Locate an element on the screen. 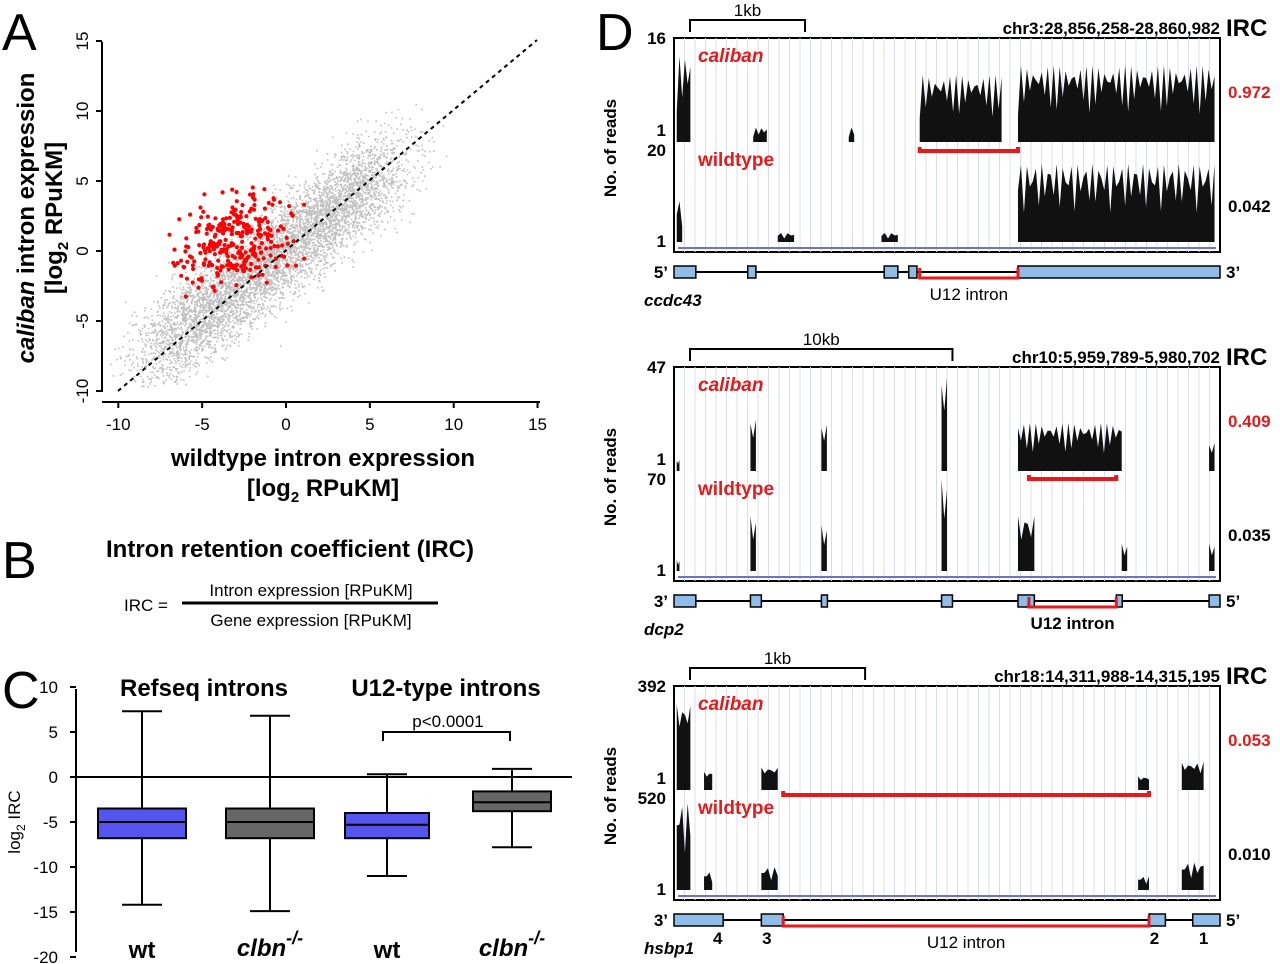  wildtype-min: 1 is located at coordinates (661, 889).